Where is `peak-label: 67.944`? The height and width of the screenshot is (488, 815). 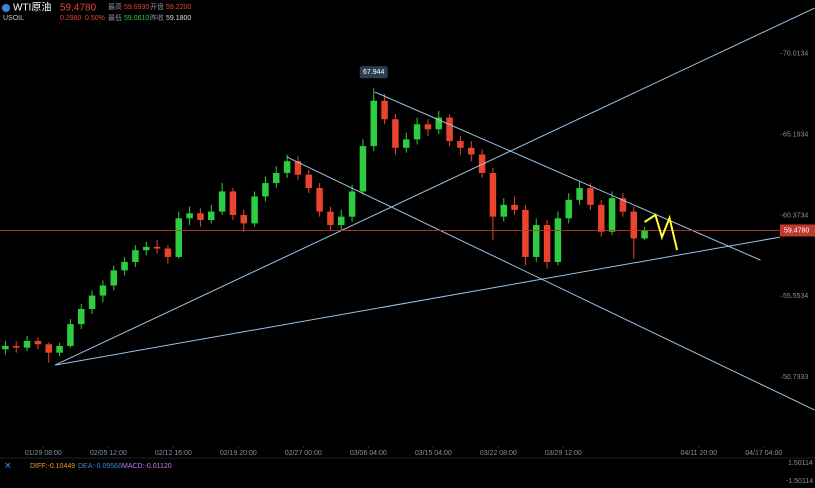
peak-label: 67.944 is located at coordinates (374, 72).